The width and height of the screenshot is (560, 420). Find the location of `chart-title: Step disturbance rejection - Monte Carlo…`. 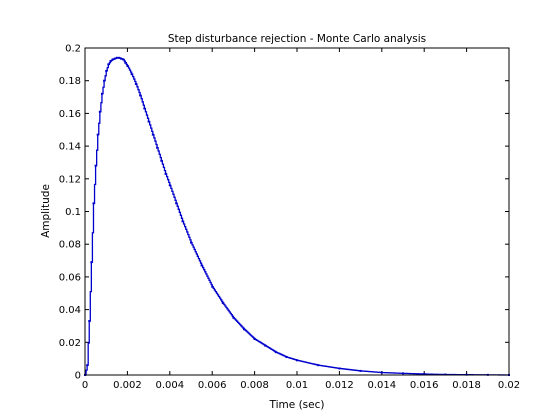

chart-title: Step disturbance rejection - Monte Carlo… is located at coordinates (297, 39).